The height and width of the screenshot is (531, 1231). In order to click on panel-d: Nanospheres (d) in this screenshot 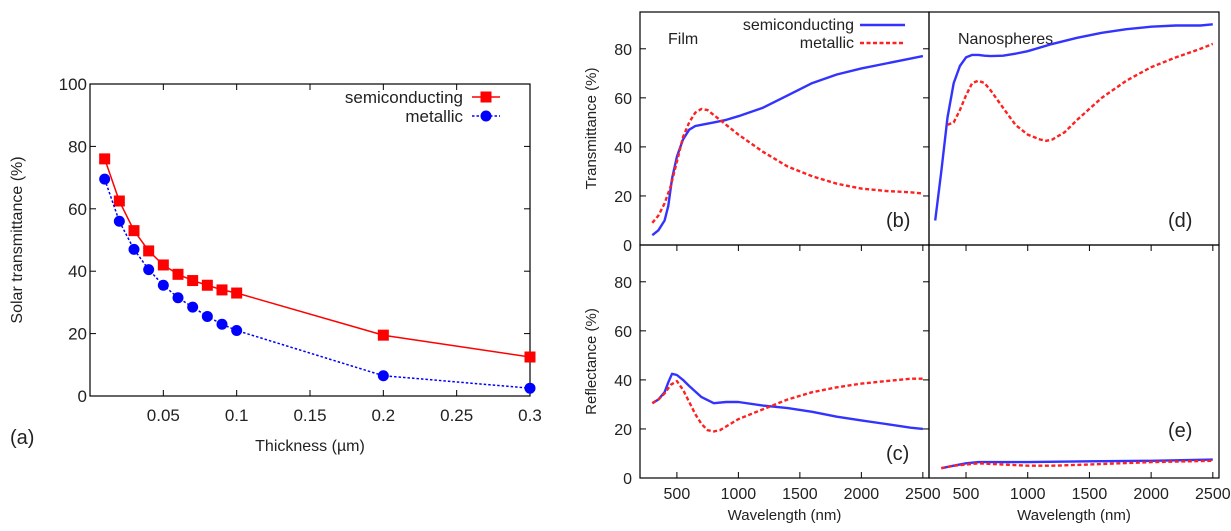, I will do `click(1074, 128)`.